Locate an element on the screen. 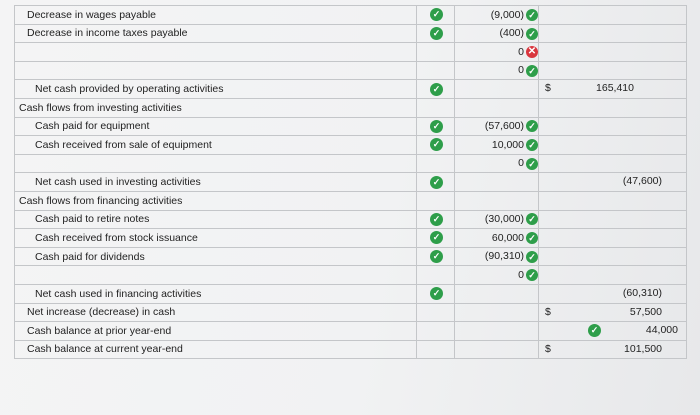  label-cell: Cash balance at prior year-end is located at coordinates (215, 331).